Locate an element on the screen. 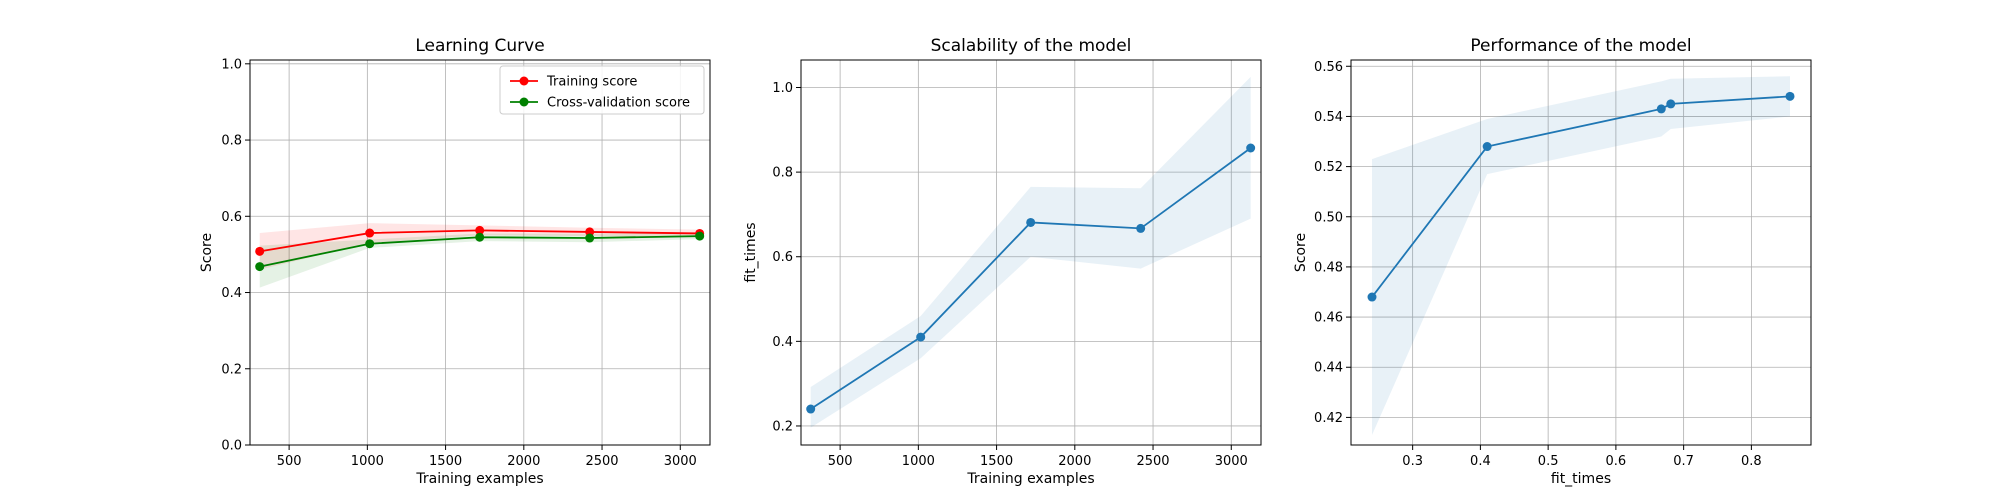 Image resolution: width=2000 pixels, height=500 pixels. chart-title: Performance of the model is located at coordinates (1580, 46).